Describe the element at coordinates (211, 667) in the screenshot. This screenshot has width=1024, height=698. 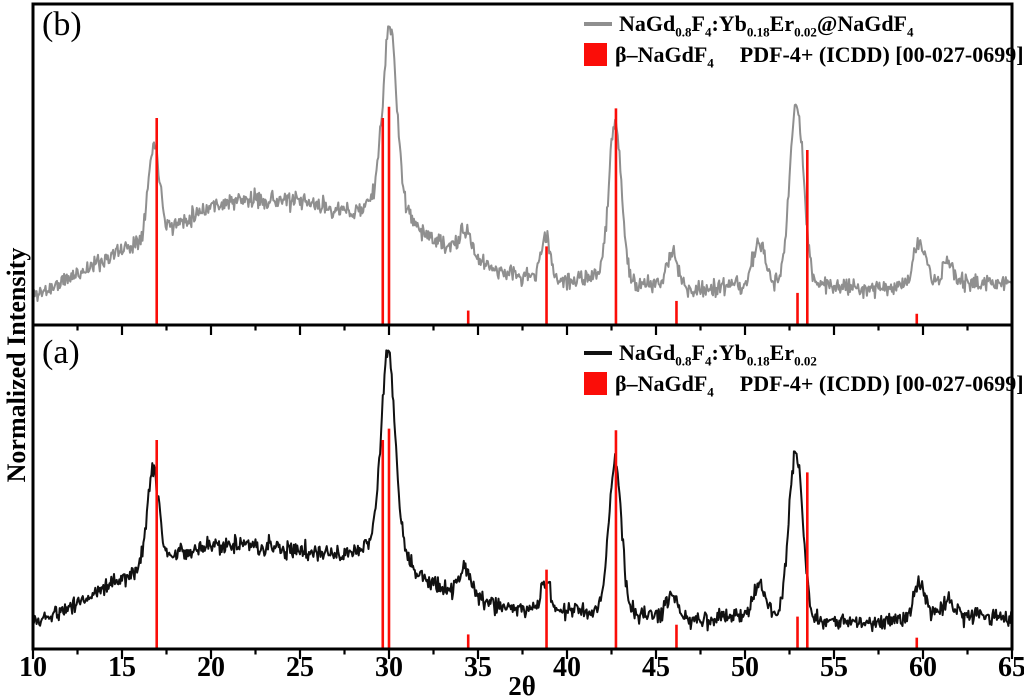
I see `x-tick-label: 20` at that location.